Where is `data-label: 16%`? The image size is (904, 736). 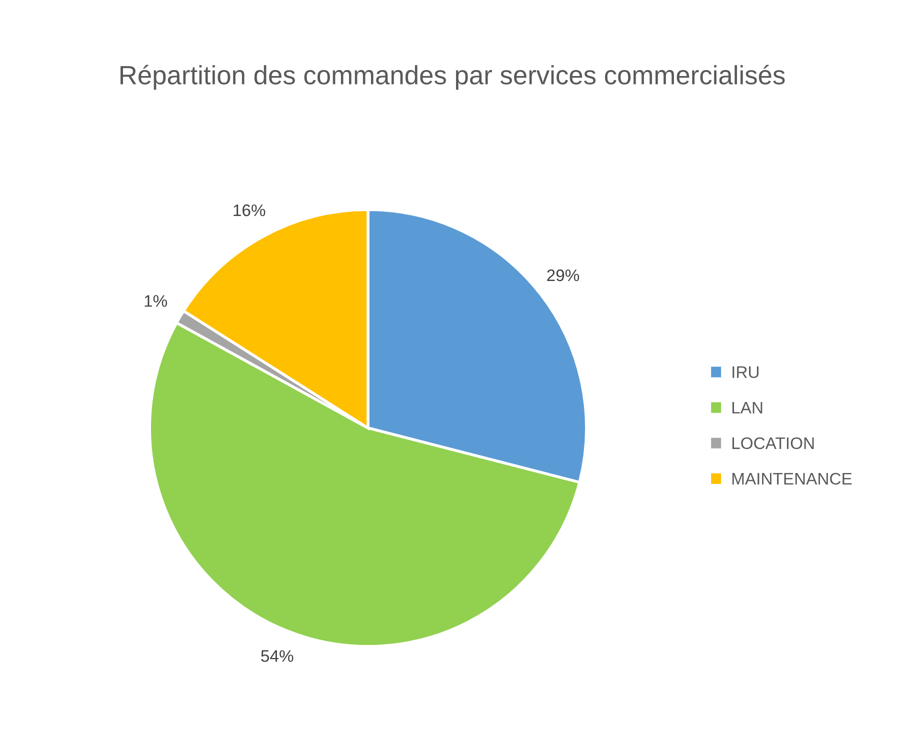 data-label: 16% is located at coordinates (250, 210).